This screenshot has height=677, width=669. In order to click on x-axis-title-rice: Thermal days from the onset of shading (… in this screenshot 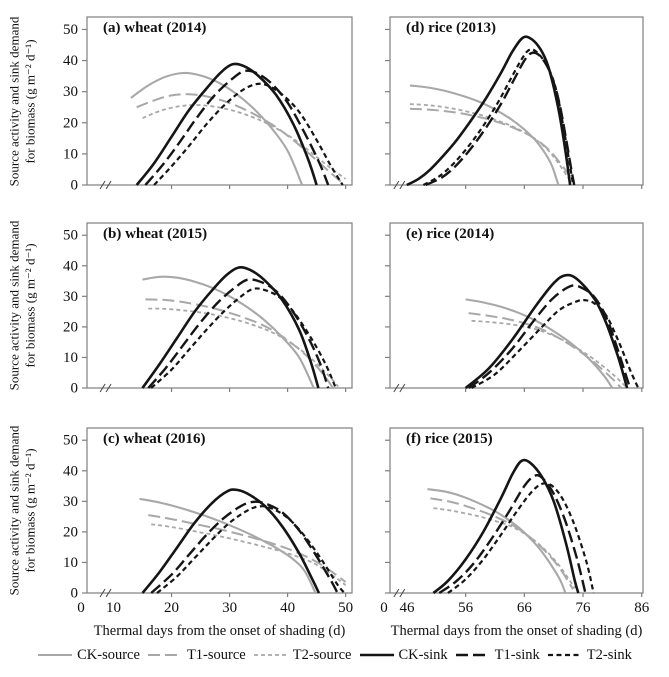, I will do `click(516, 630)`.